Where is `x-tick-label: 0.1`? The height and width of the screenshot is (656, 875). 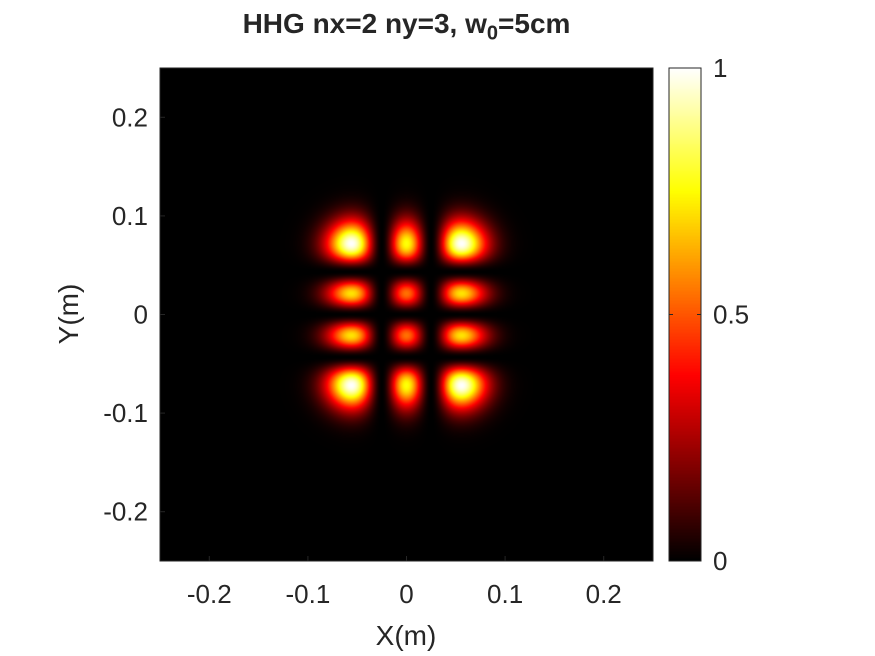 x-tick-label: 0.1 is located at coordinates (505, 594).